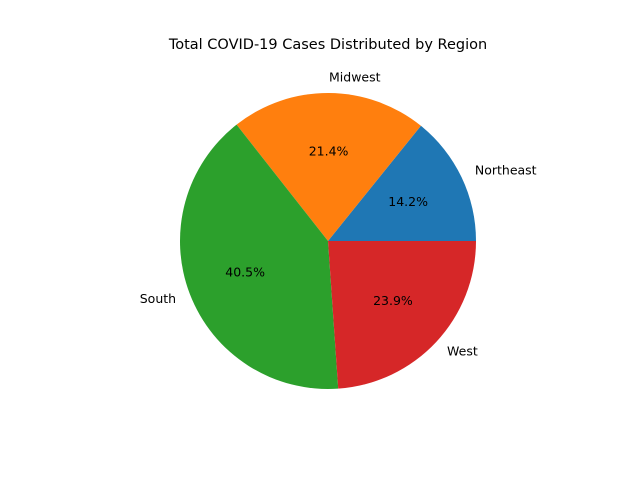  What do you see at coordinates (506, 169) in the screenshot?
I see `slice-label-northeast: Northeast` at bounding box center [506, 169].